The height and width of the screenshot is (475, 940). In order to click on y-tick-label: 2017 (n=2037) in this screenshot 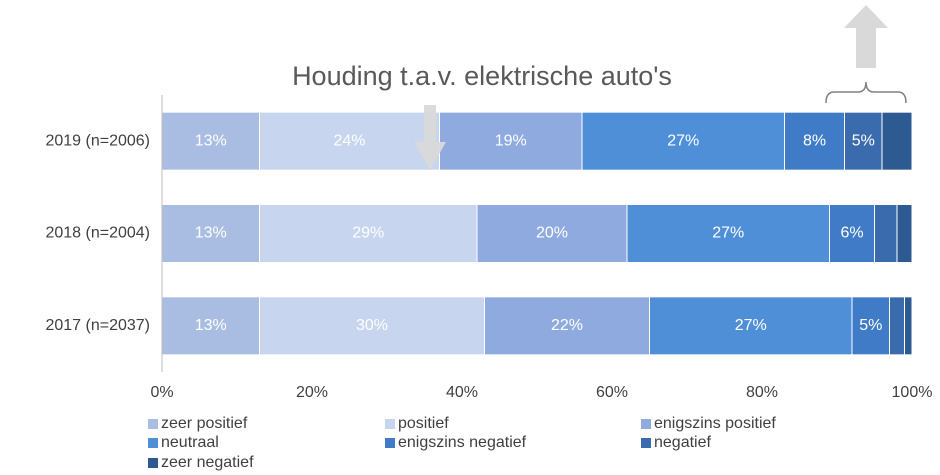, I will do `click(97, 325)`.